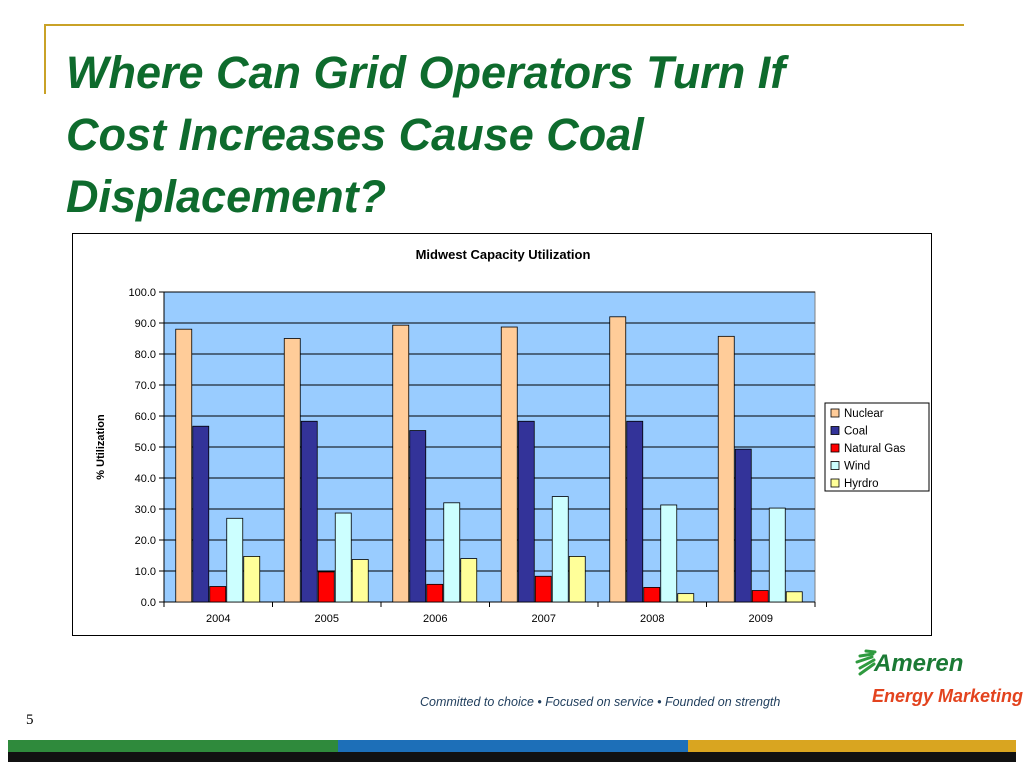 This screenshot has width=1024, height=768. What do you see at coordinates (30, 720) in the screenshot?
I see `page-number: 5` at bounding box center [30, 720].